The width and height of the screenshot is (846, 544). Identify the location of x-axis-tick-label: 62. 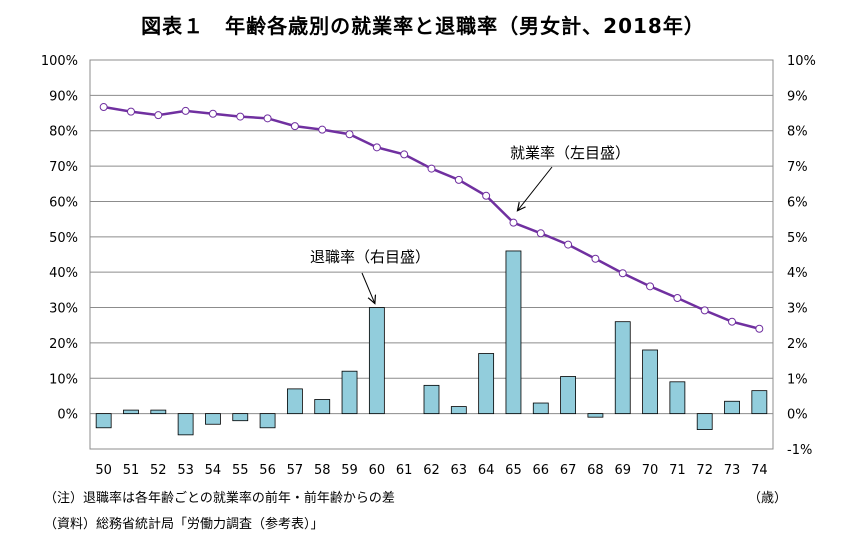
(431, 470).